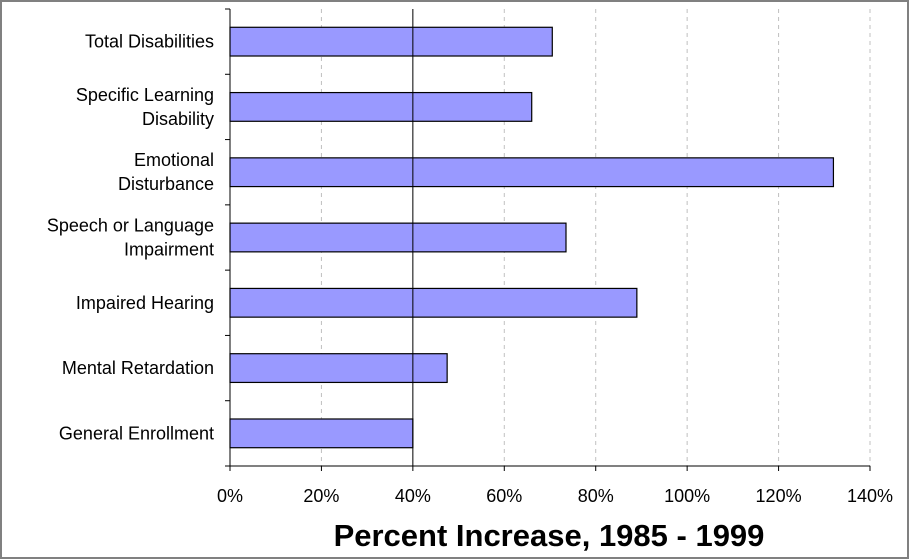  Describe the element at coordinates (596, 496) in the screenshot. I see `x-tick-label: 80%` at that location.